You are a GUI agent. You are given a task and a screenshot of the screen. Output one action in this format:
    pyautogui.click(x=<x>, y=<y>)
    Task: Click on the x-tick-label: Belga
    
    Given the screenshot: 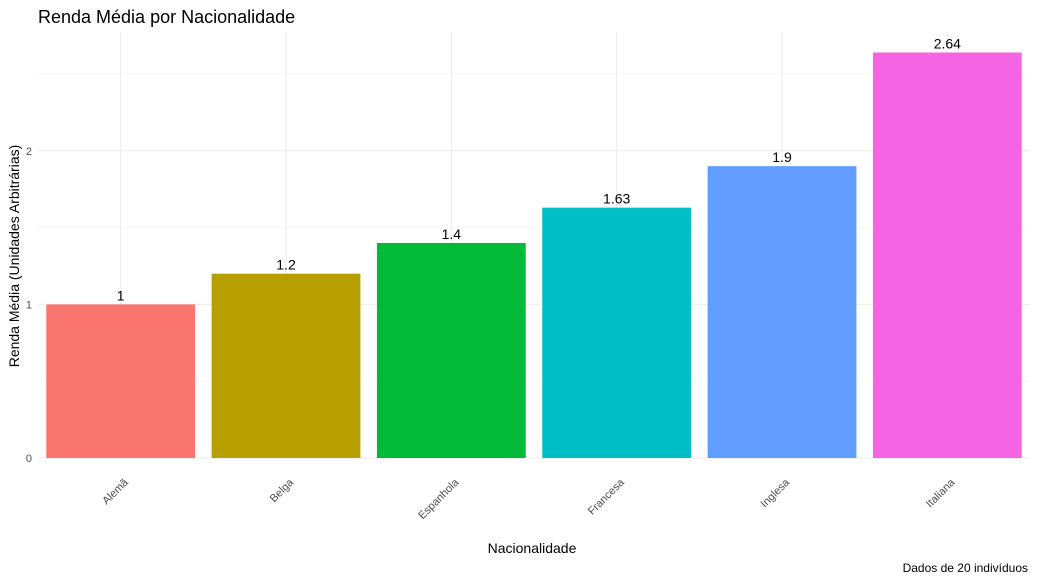 What is the action you would take?
    pyautogui.click(x=282, y=490)
    